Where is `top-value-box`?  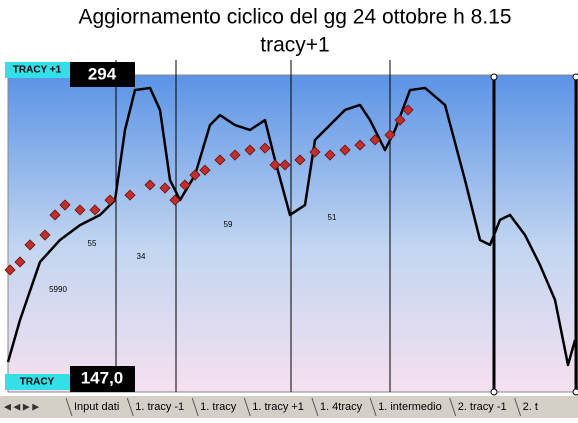 top-value-box is located at coordinates (102, 74).